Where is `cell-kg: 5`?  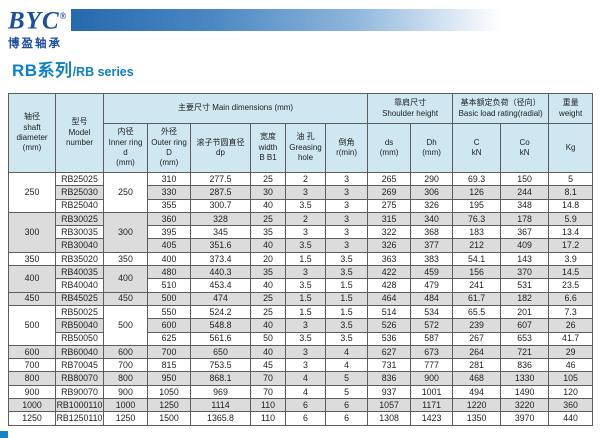
cell-kg: 5 is located at coordinates (571, 179).